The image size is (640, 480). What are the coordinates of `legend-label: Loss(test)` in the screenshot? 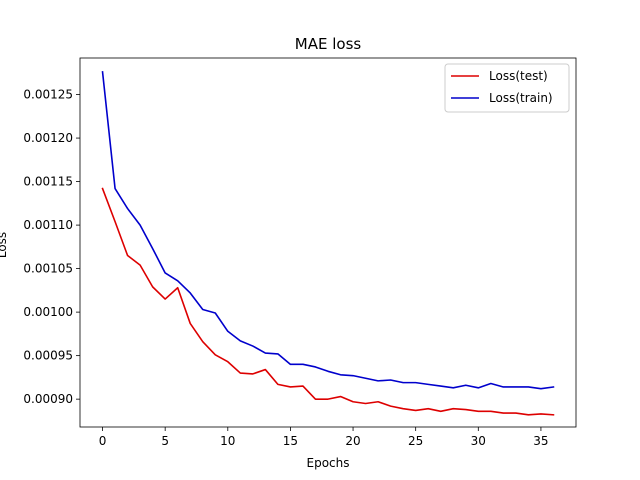 It's located at (518, 76).